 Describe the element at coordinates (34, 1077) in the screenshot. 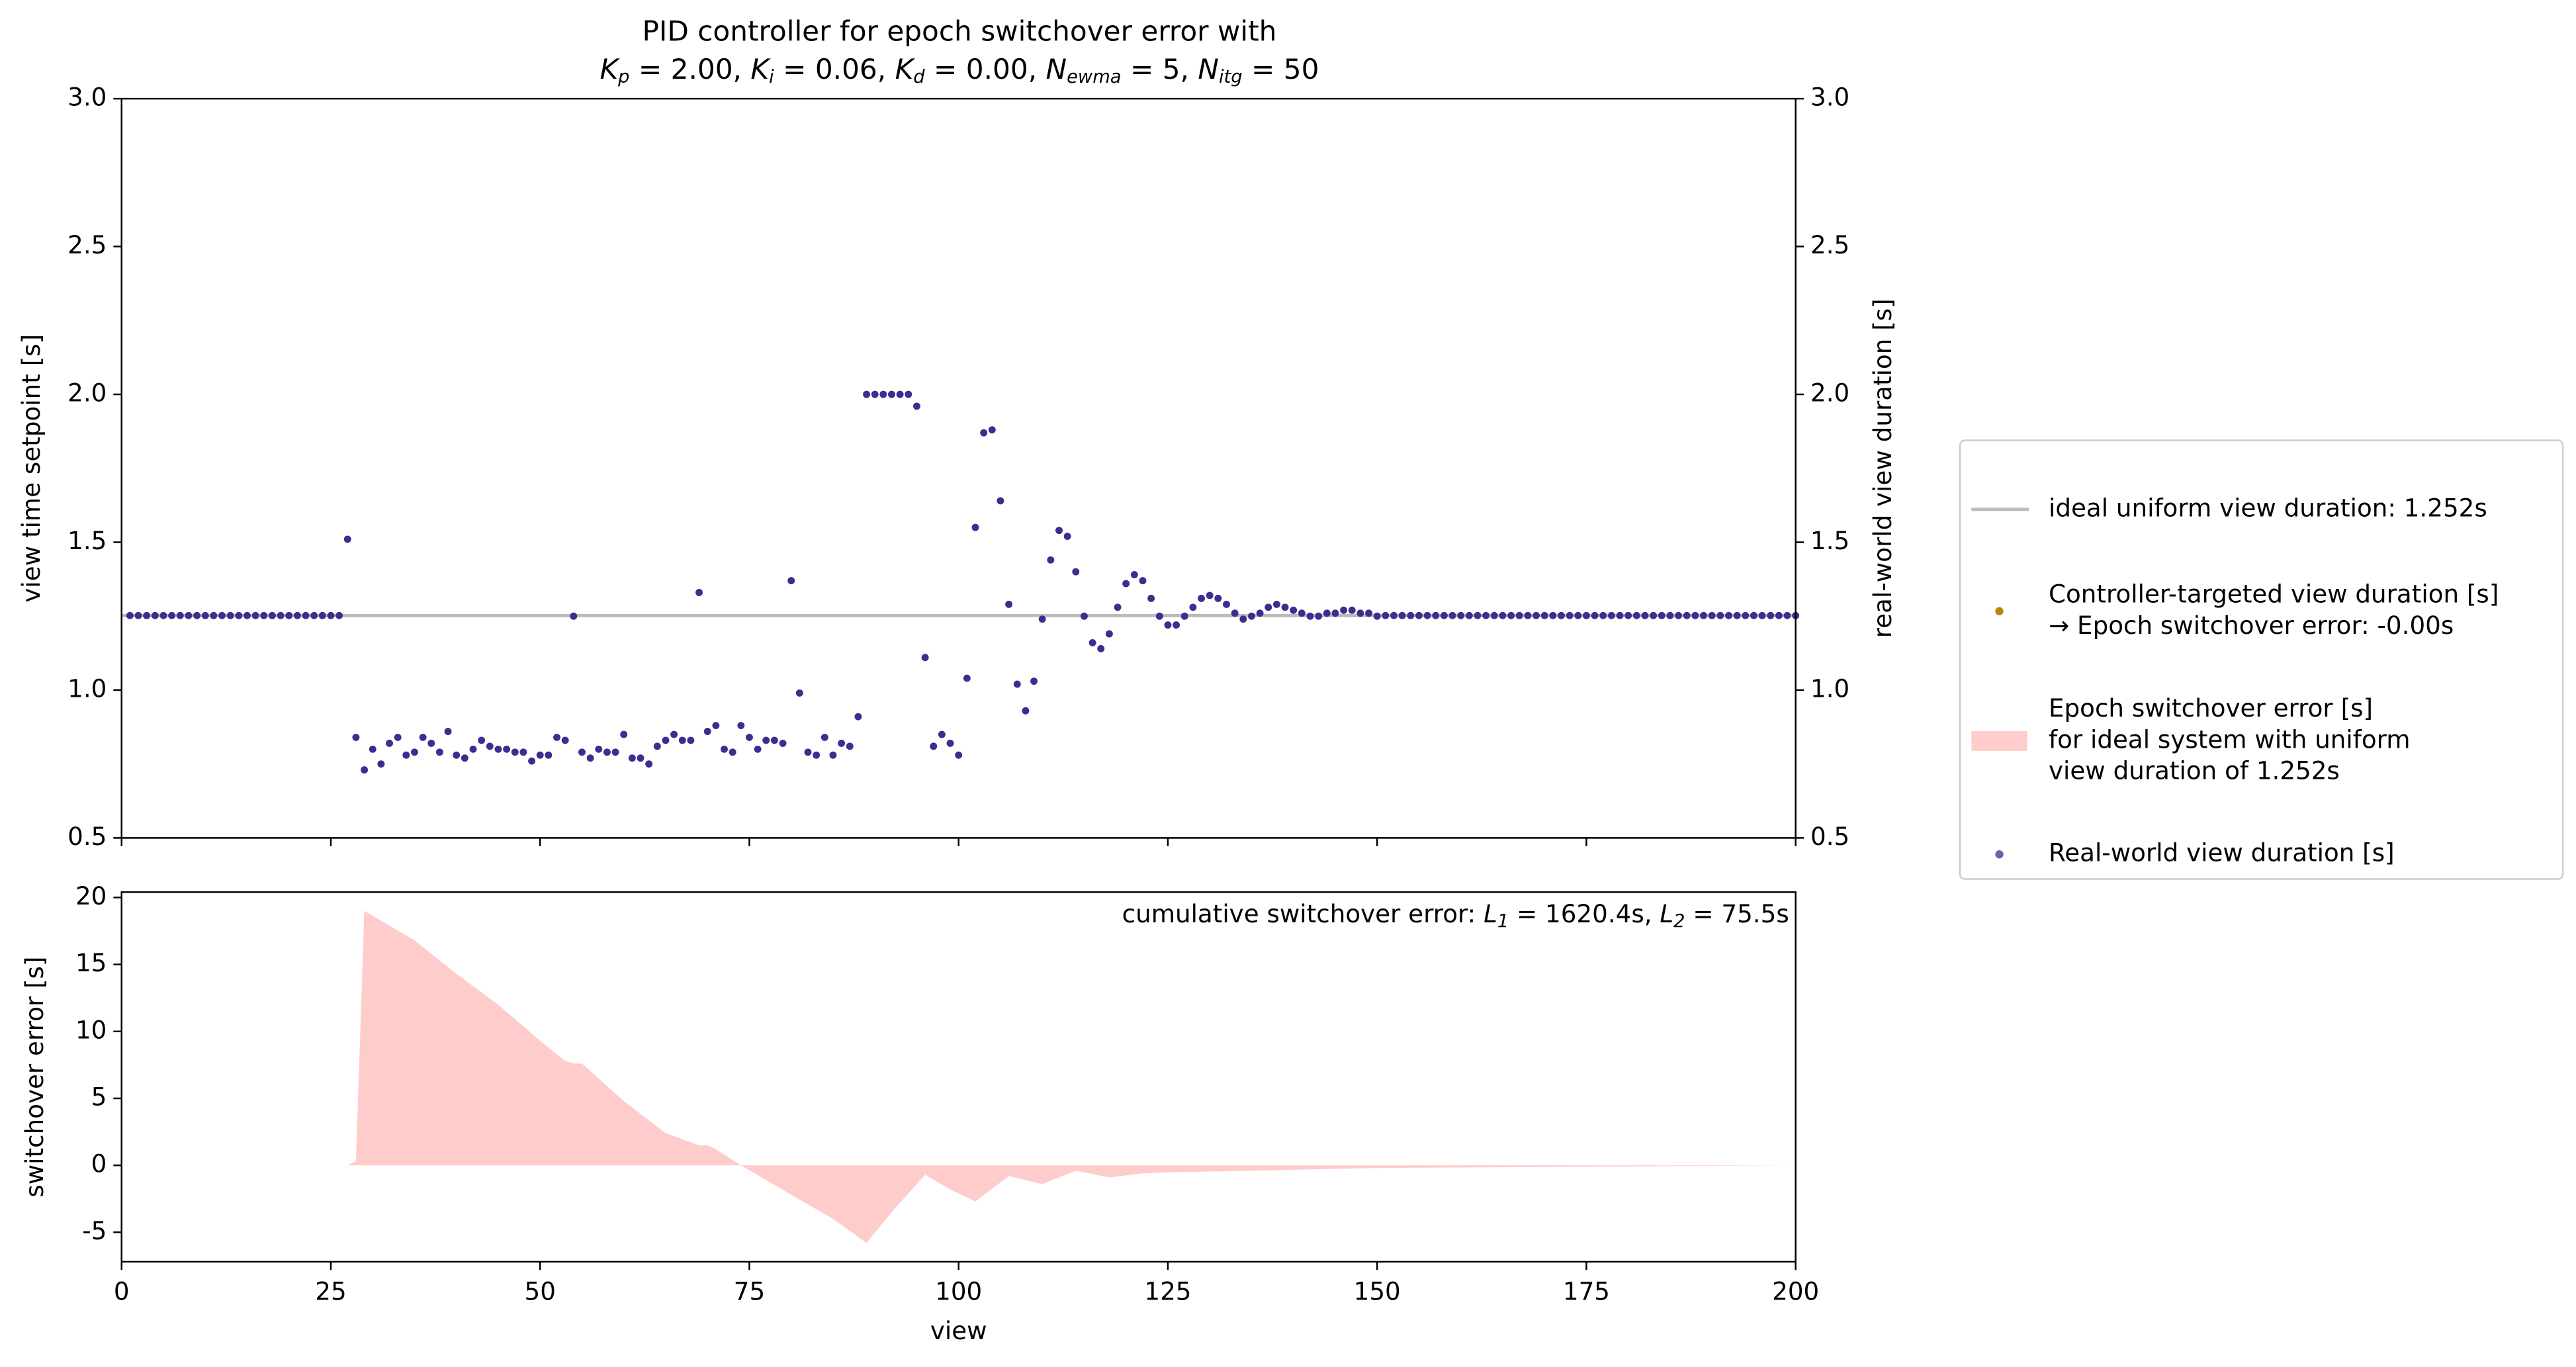

I see `y-axis-title: switchover error [s]` at that location.